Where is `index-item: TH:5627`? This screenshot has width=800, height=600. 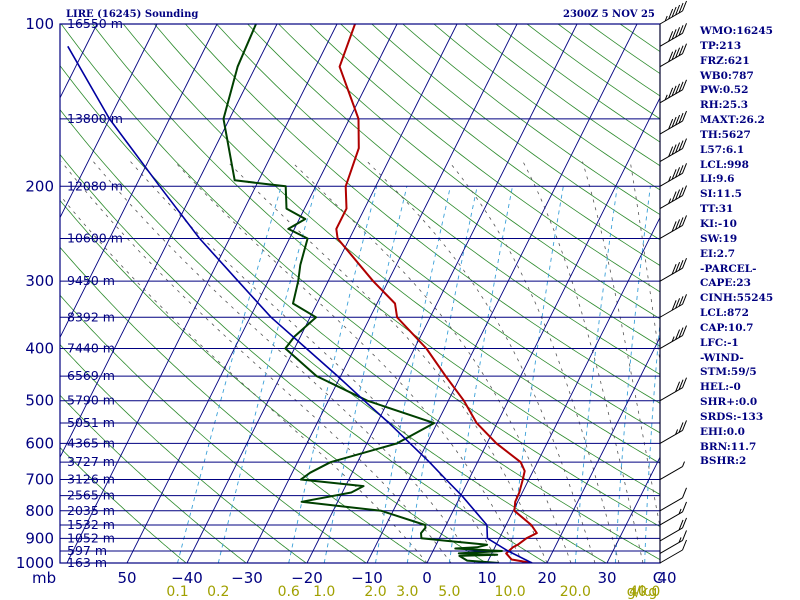
index-item: TH:5627 is located at coordinates (725, 134).